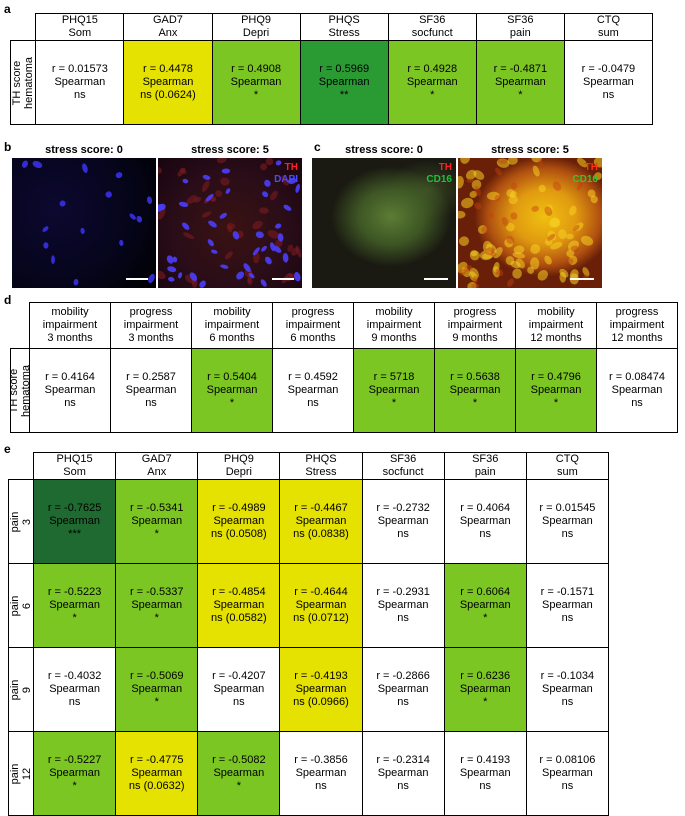 The height and width of the screenshot is (816, 685). I want to click on panel-e-row-2-cell-text-3: r = -0.4193 Spearman ns (0.0966), so click(321, 689).